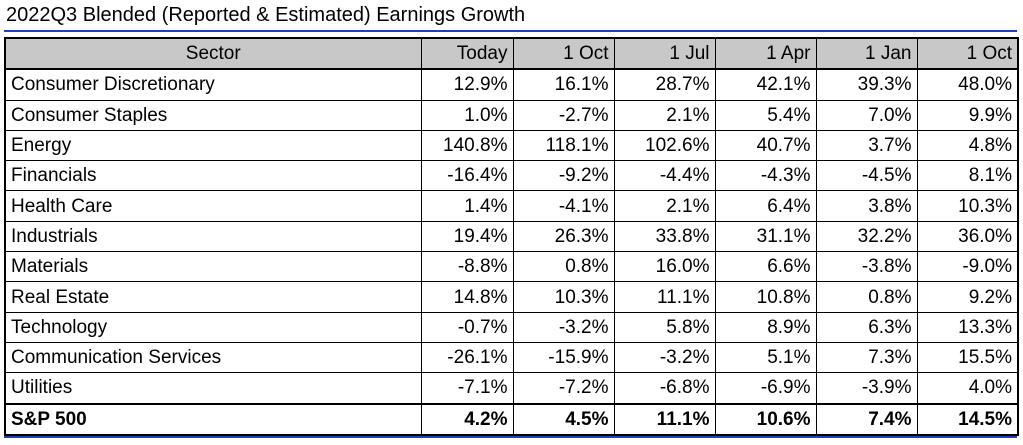 This screenshot has width=1023, height=445. I want to click on value-cell: 9.2%, so click(967, 297).